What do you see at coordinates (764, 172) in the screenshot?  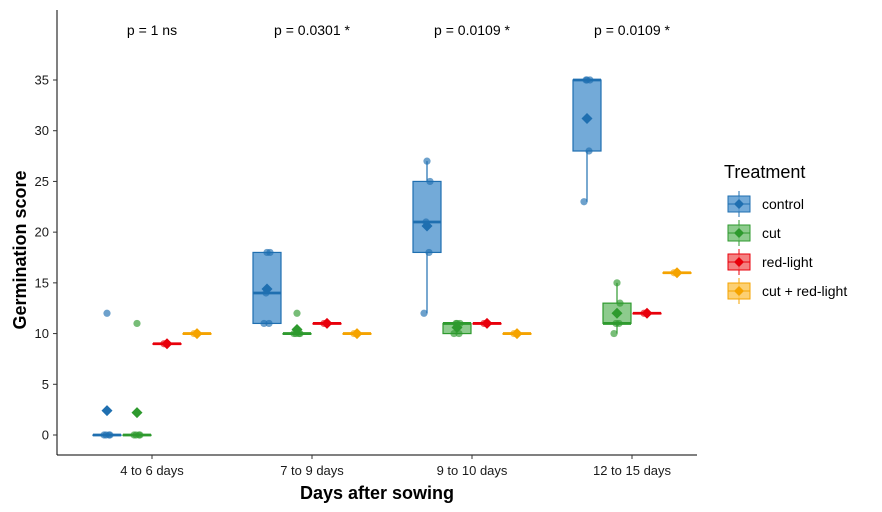 I see `legend-title: Treatment` at bounding box center [764, 172].